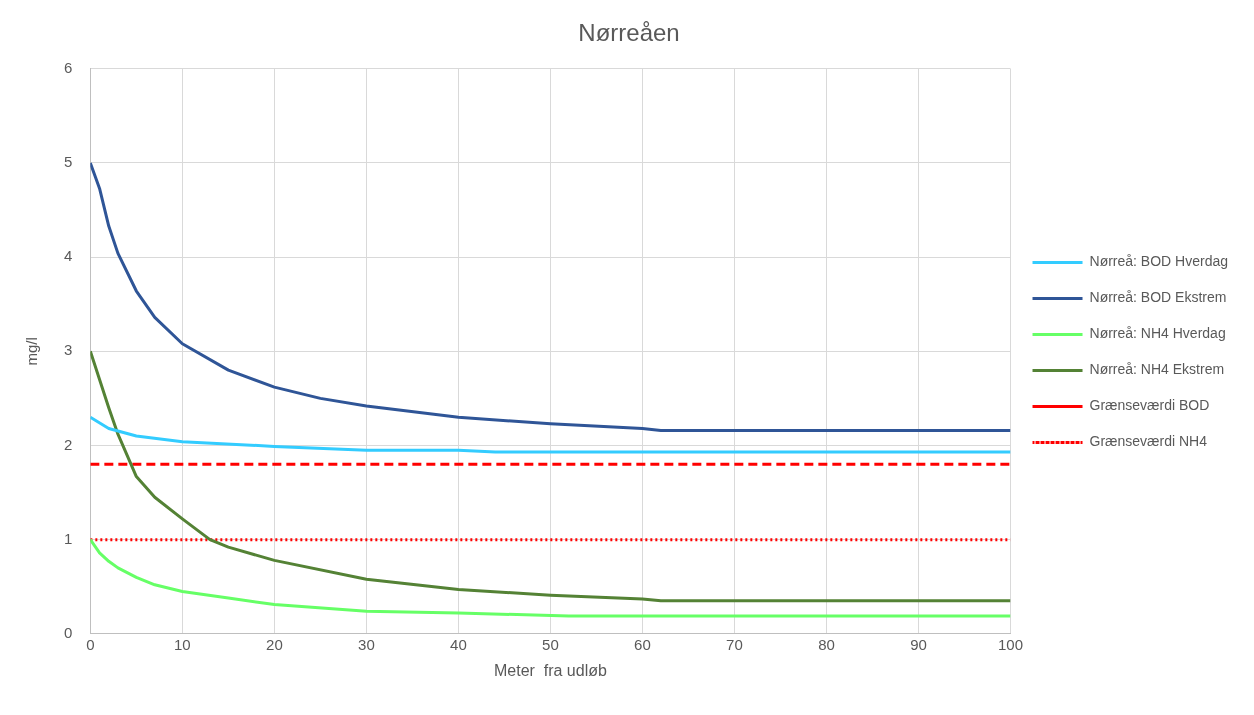 The height and width of the screenshot is (715, 1254). Describe the element at coordinates (458, 644) in the screenshot. I see `x-tick-label: 40` at that location.